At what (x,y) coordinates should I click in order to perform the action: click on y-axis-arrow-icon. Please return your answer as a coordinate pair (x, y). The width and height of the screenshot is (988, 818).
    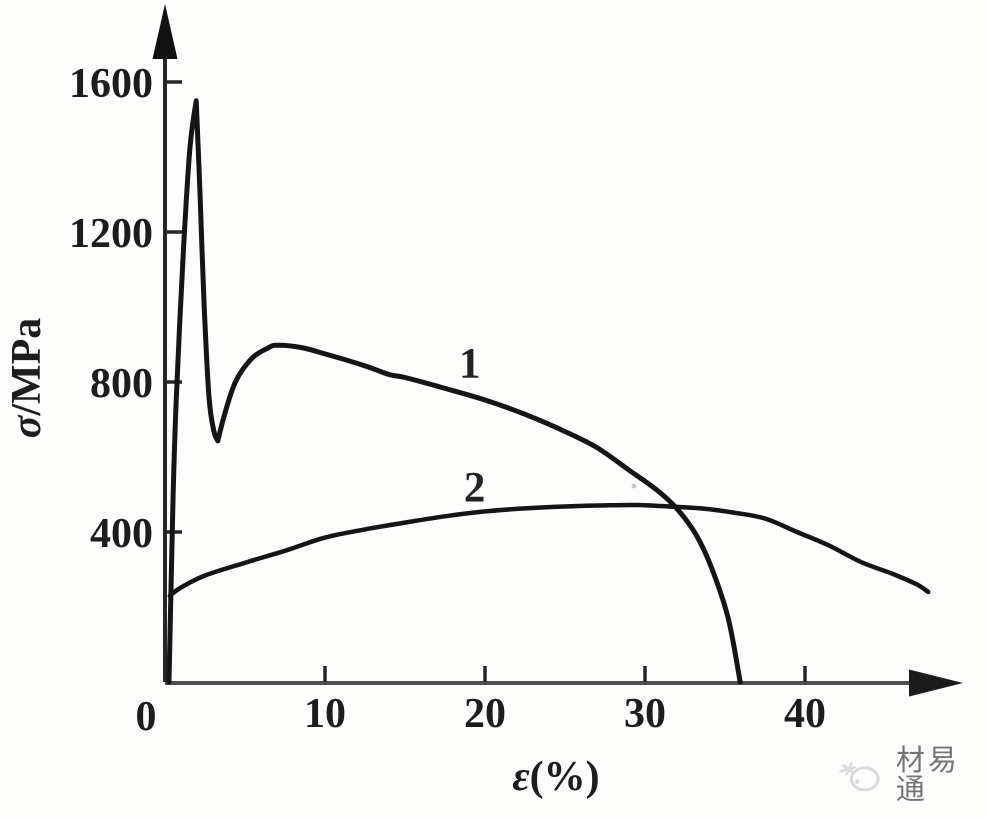
    Looking at the image, I should click on (165, 31).